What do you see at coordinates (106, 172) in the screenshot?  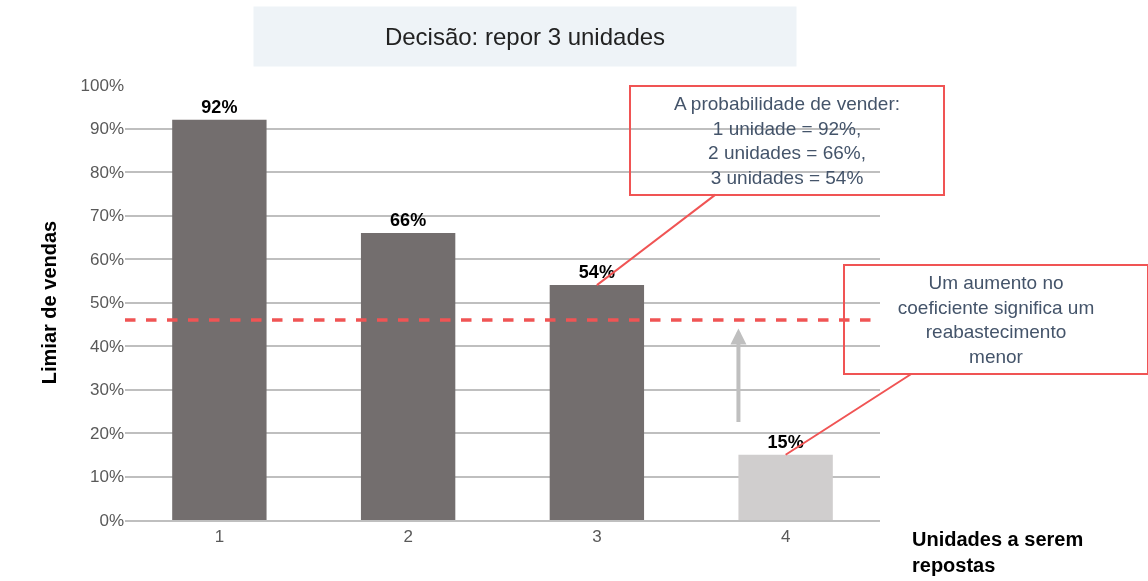 I see `y-tick-label: 80%` at bounding box center [106, 172].